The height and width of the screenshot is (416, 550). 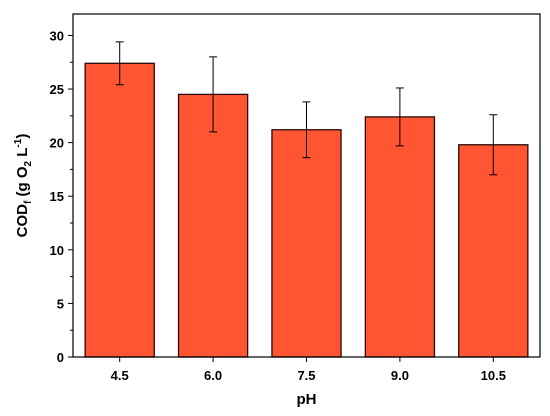 I want to click on error-bar-9.0, so click(x=399, y=117).